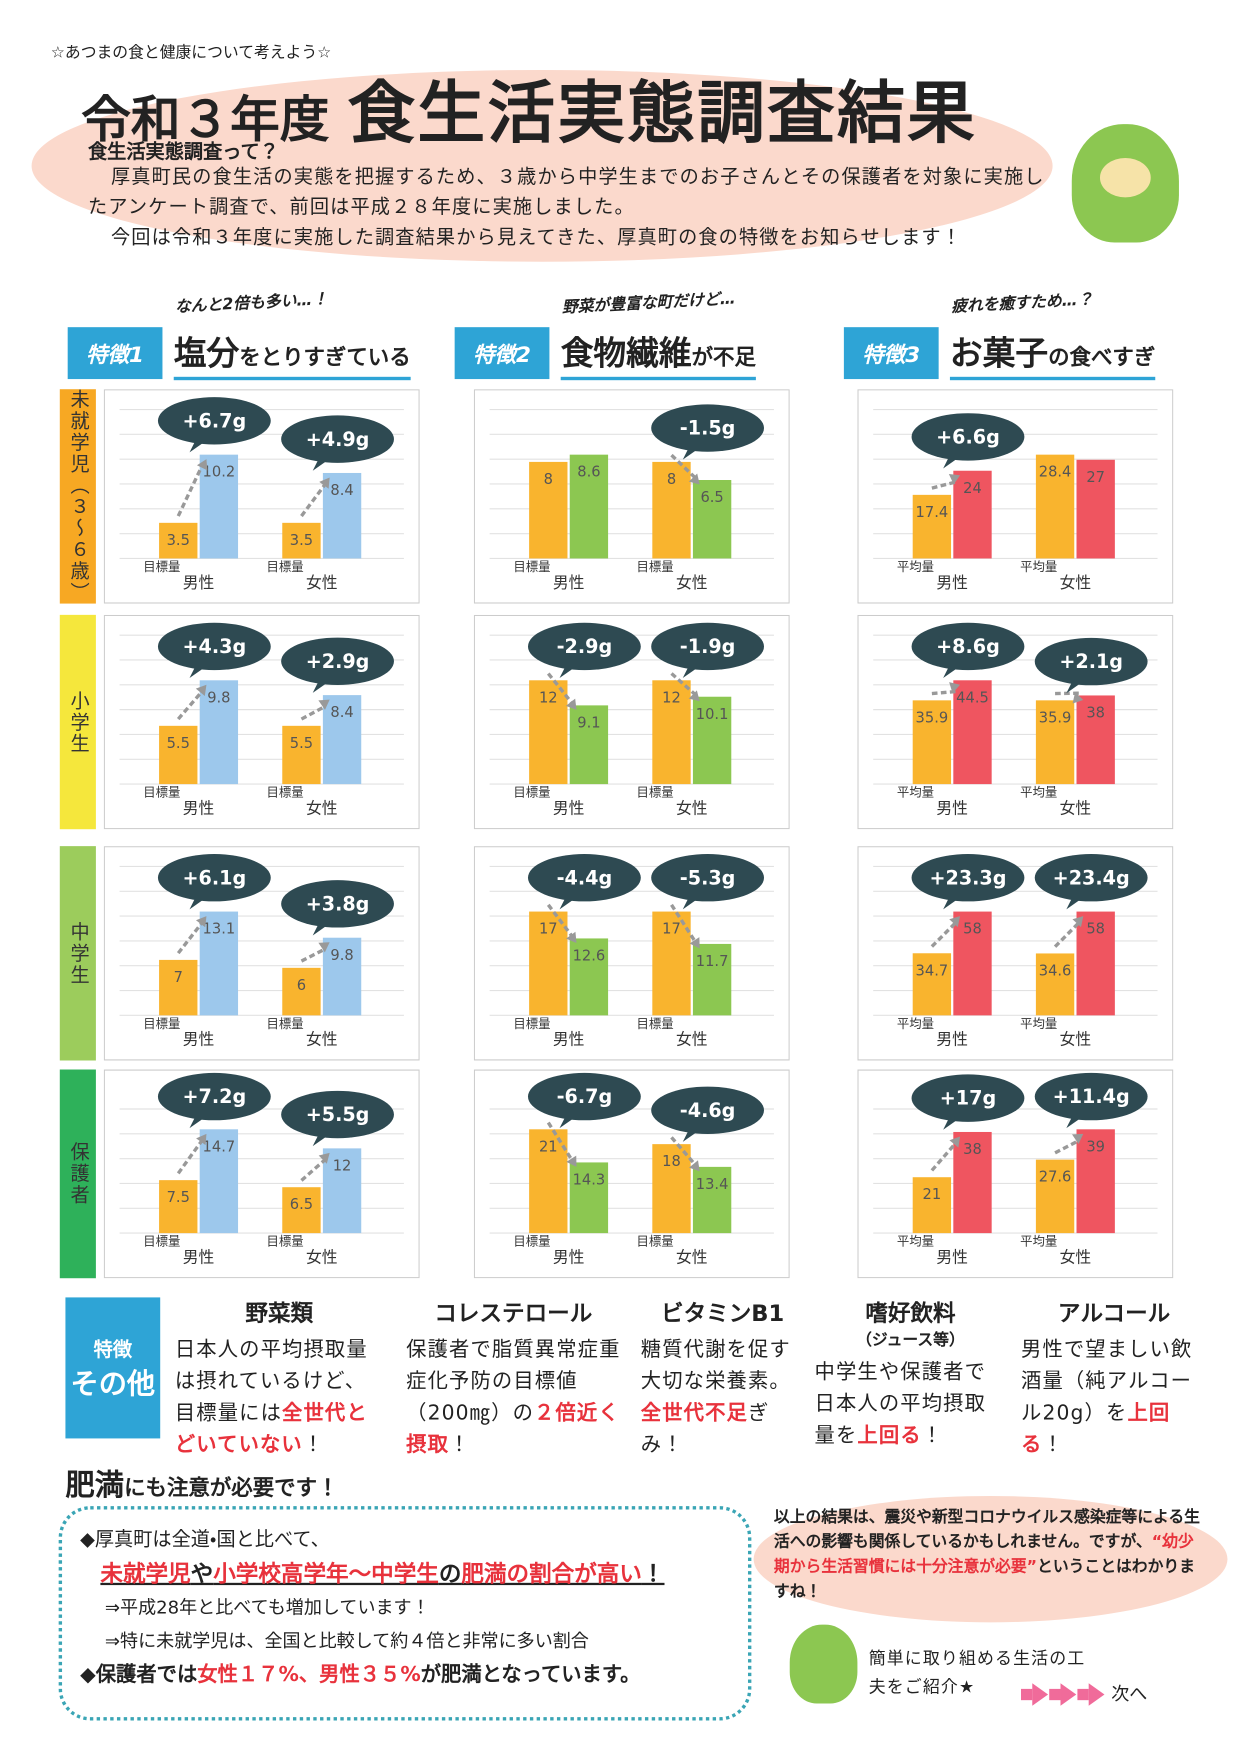 This screenshot has width=1241, height=1755. Describe the element at coordinates (1022, 303) in the screenshot. I see `feature-tagline: 疲れを癒すため…？` at that location.